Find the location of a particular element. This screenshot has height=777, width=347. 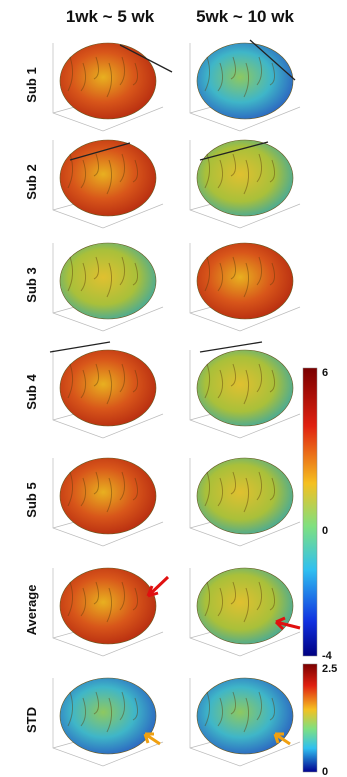

row-label: Sub 5 is located at coordinates (31, 499).